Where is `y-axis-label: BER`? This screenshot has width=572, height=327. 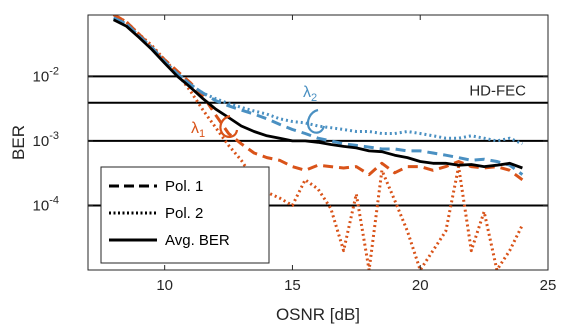 y-axis-label: BER is located at coordinates (18, 142).